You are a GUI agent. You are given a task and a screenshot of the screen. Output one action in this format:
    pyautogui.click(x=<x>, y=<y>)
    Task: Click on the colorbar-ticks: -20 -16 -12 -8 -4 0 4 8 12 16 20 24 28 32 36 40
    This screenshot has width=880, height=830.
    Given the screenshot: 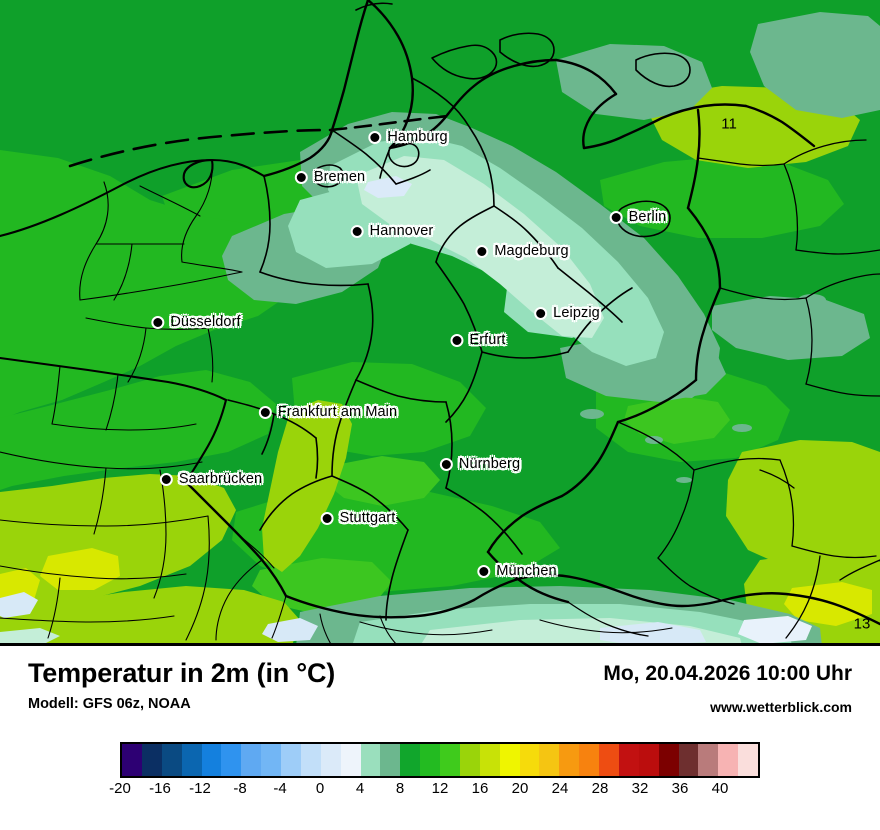 What is the action you would take?
    pyautogui.click(x=434, y=792)
    